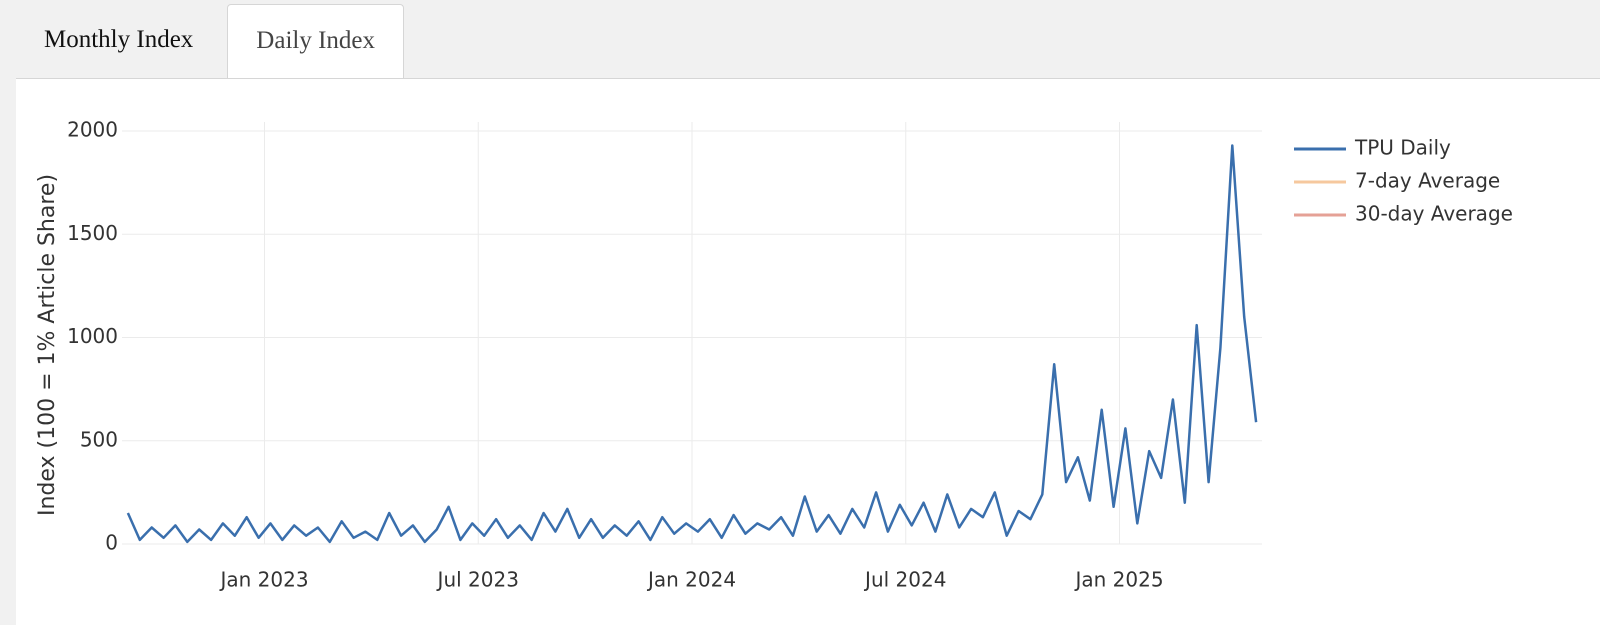 This screenshot has height=625, width=1600. What do you see at coordinates (477, 580) in the screenshot?
I see `x-tick-label: Jul 2023` at bounding box center [477, 580].